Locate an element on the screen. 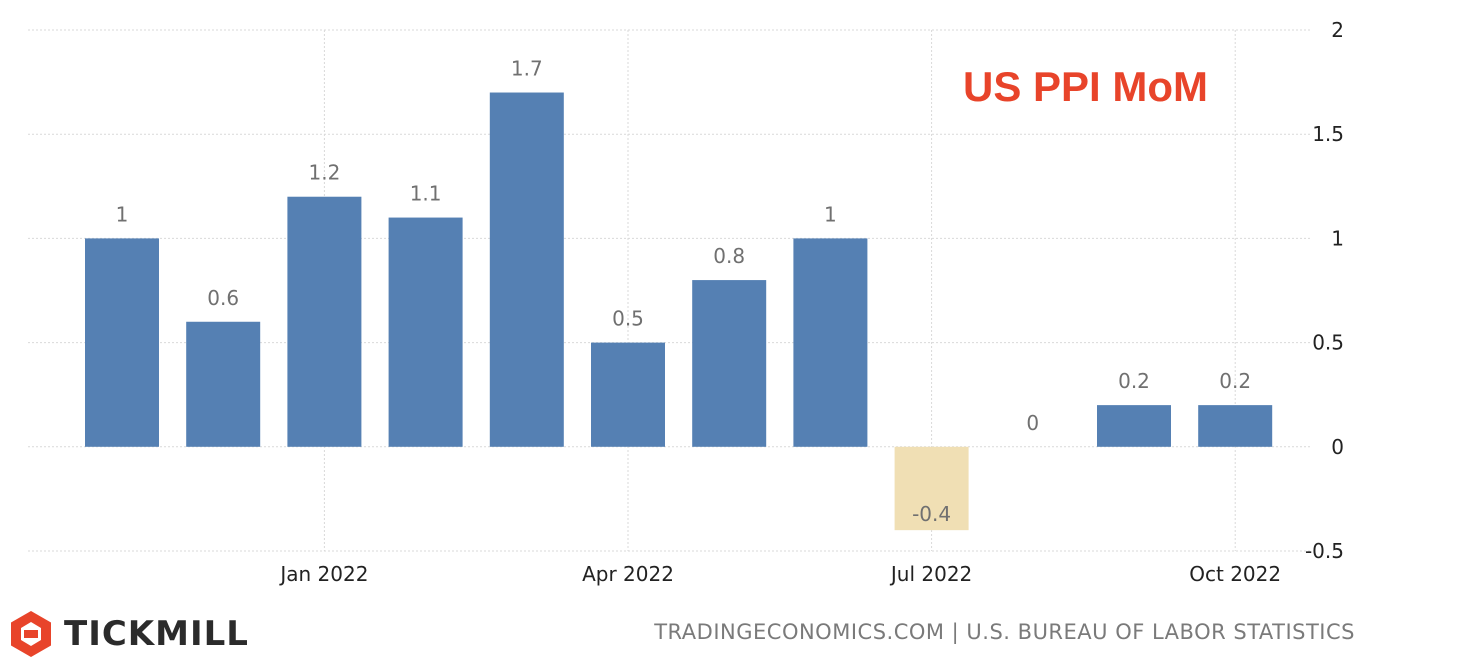 The width and height of the screenshot is (1476, 664). bar-sep-2022 is located at coordinates (1134, 426).